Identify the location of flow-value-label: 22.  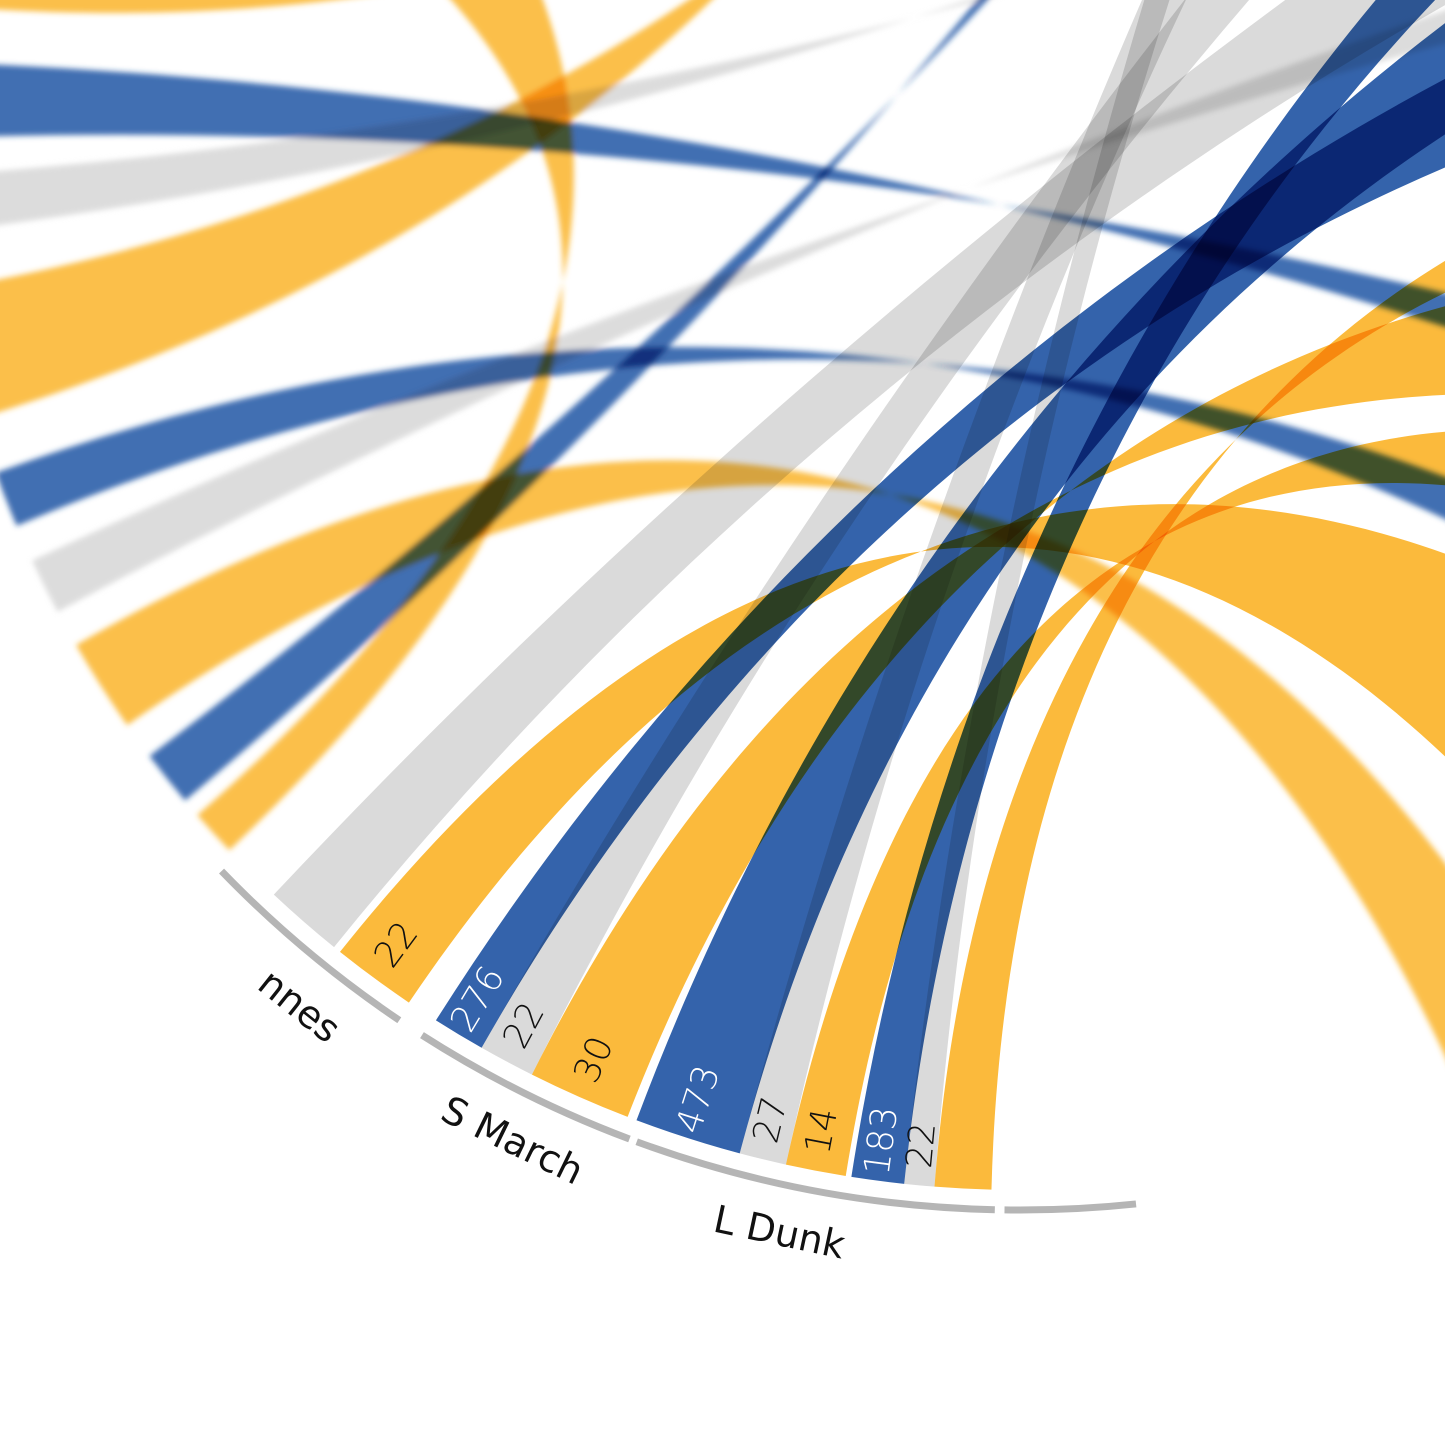
(921, 1145).